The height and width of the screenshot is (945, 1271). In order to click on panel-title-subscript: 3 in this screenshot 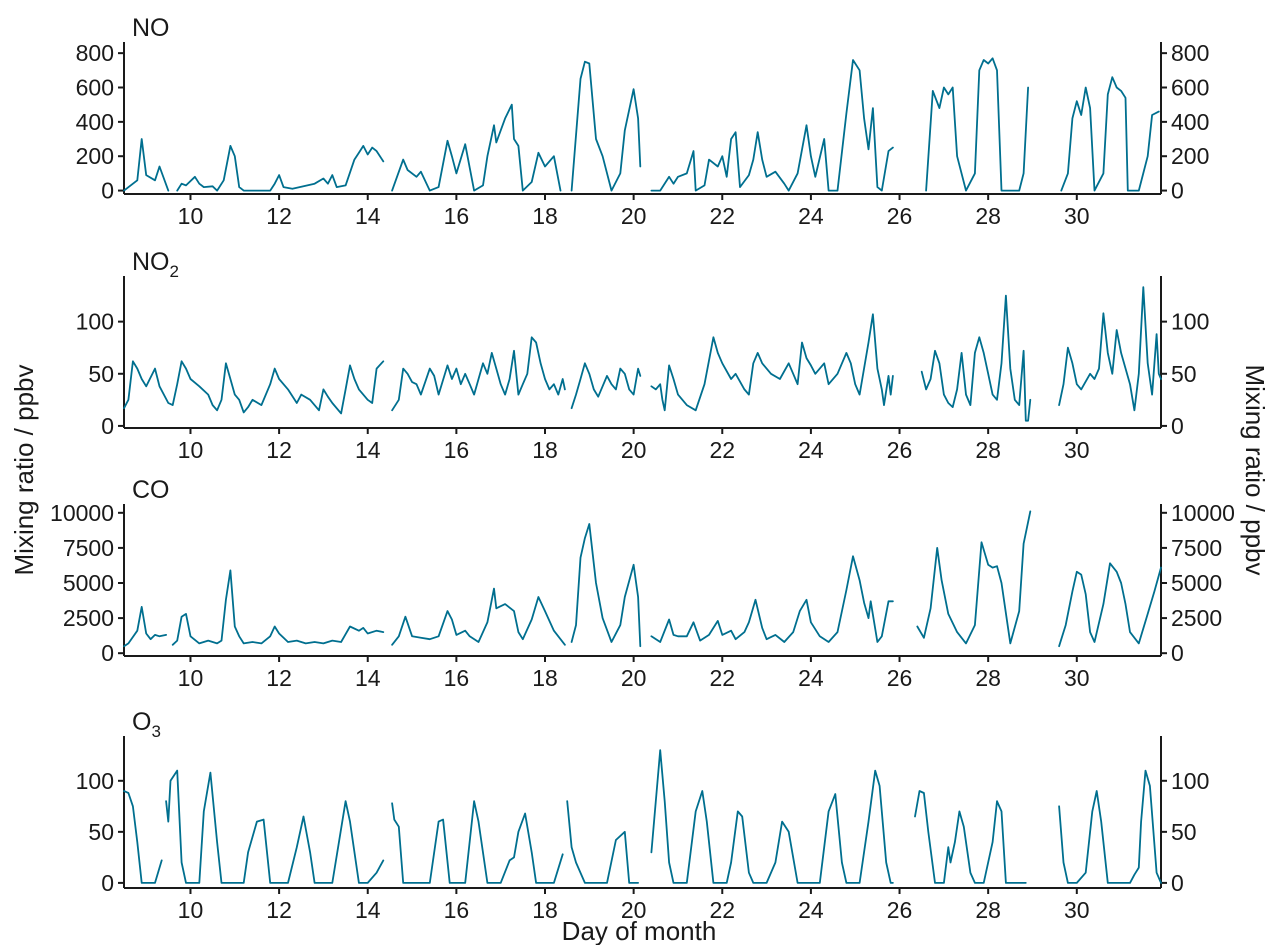, I will do `click(155, 731)`.